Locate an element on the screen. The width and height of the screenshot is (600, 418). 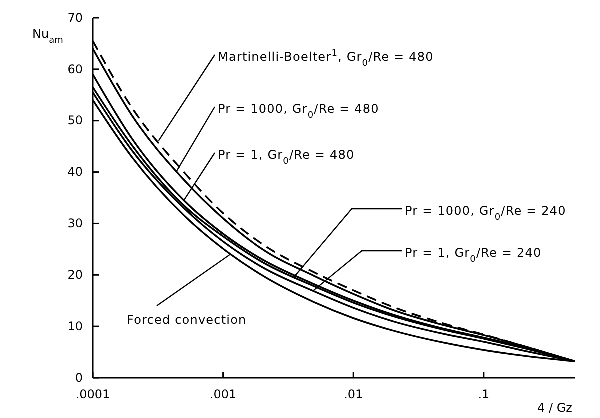
x-tick-label: .001 is located at coordinates (223, 395).